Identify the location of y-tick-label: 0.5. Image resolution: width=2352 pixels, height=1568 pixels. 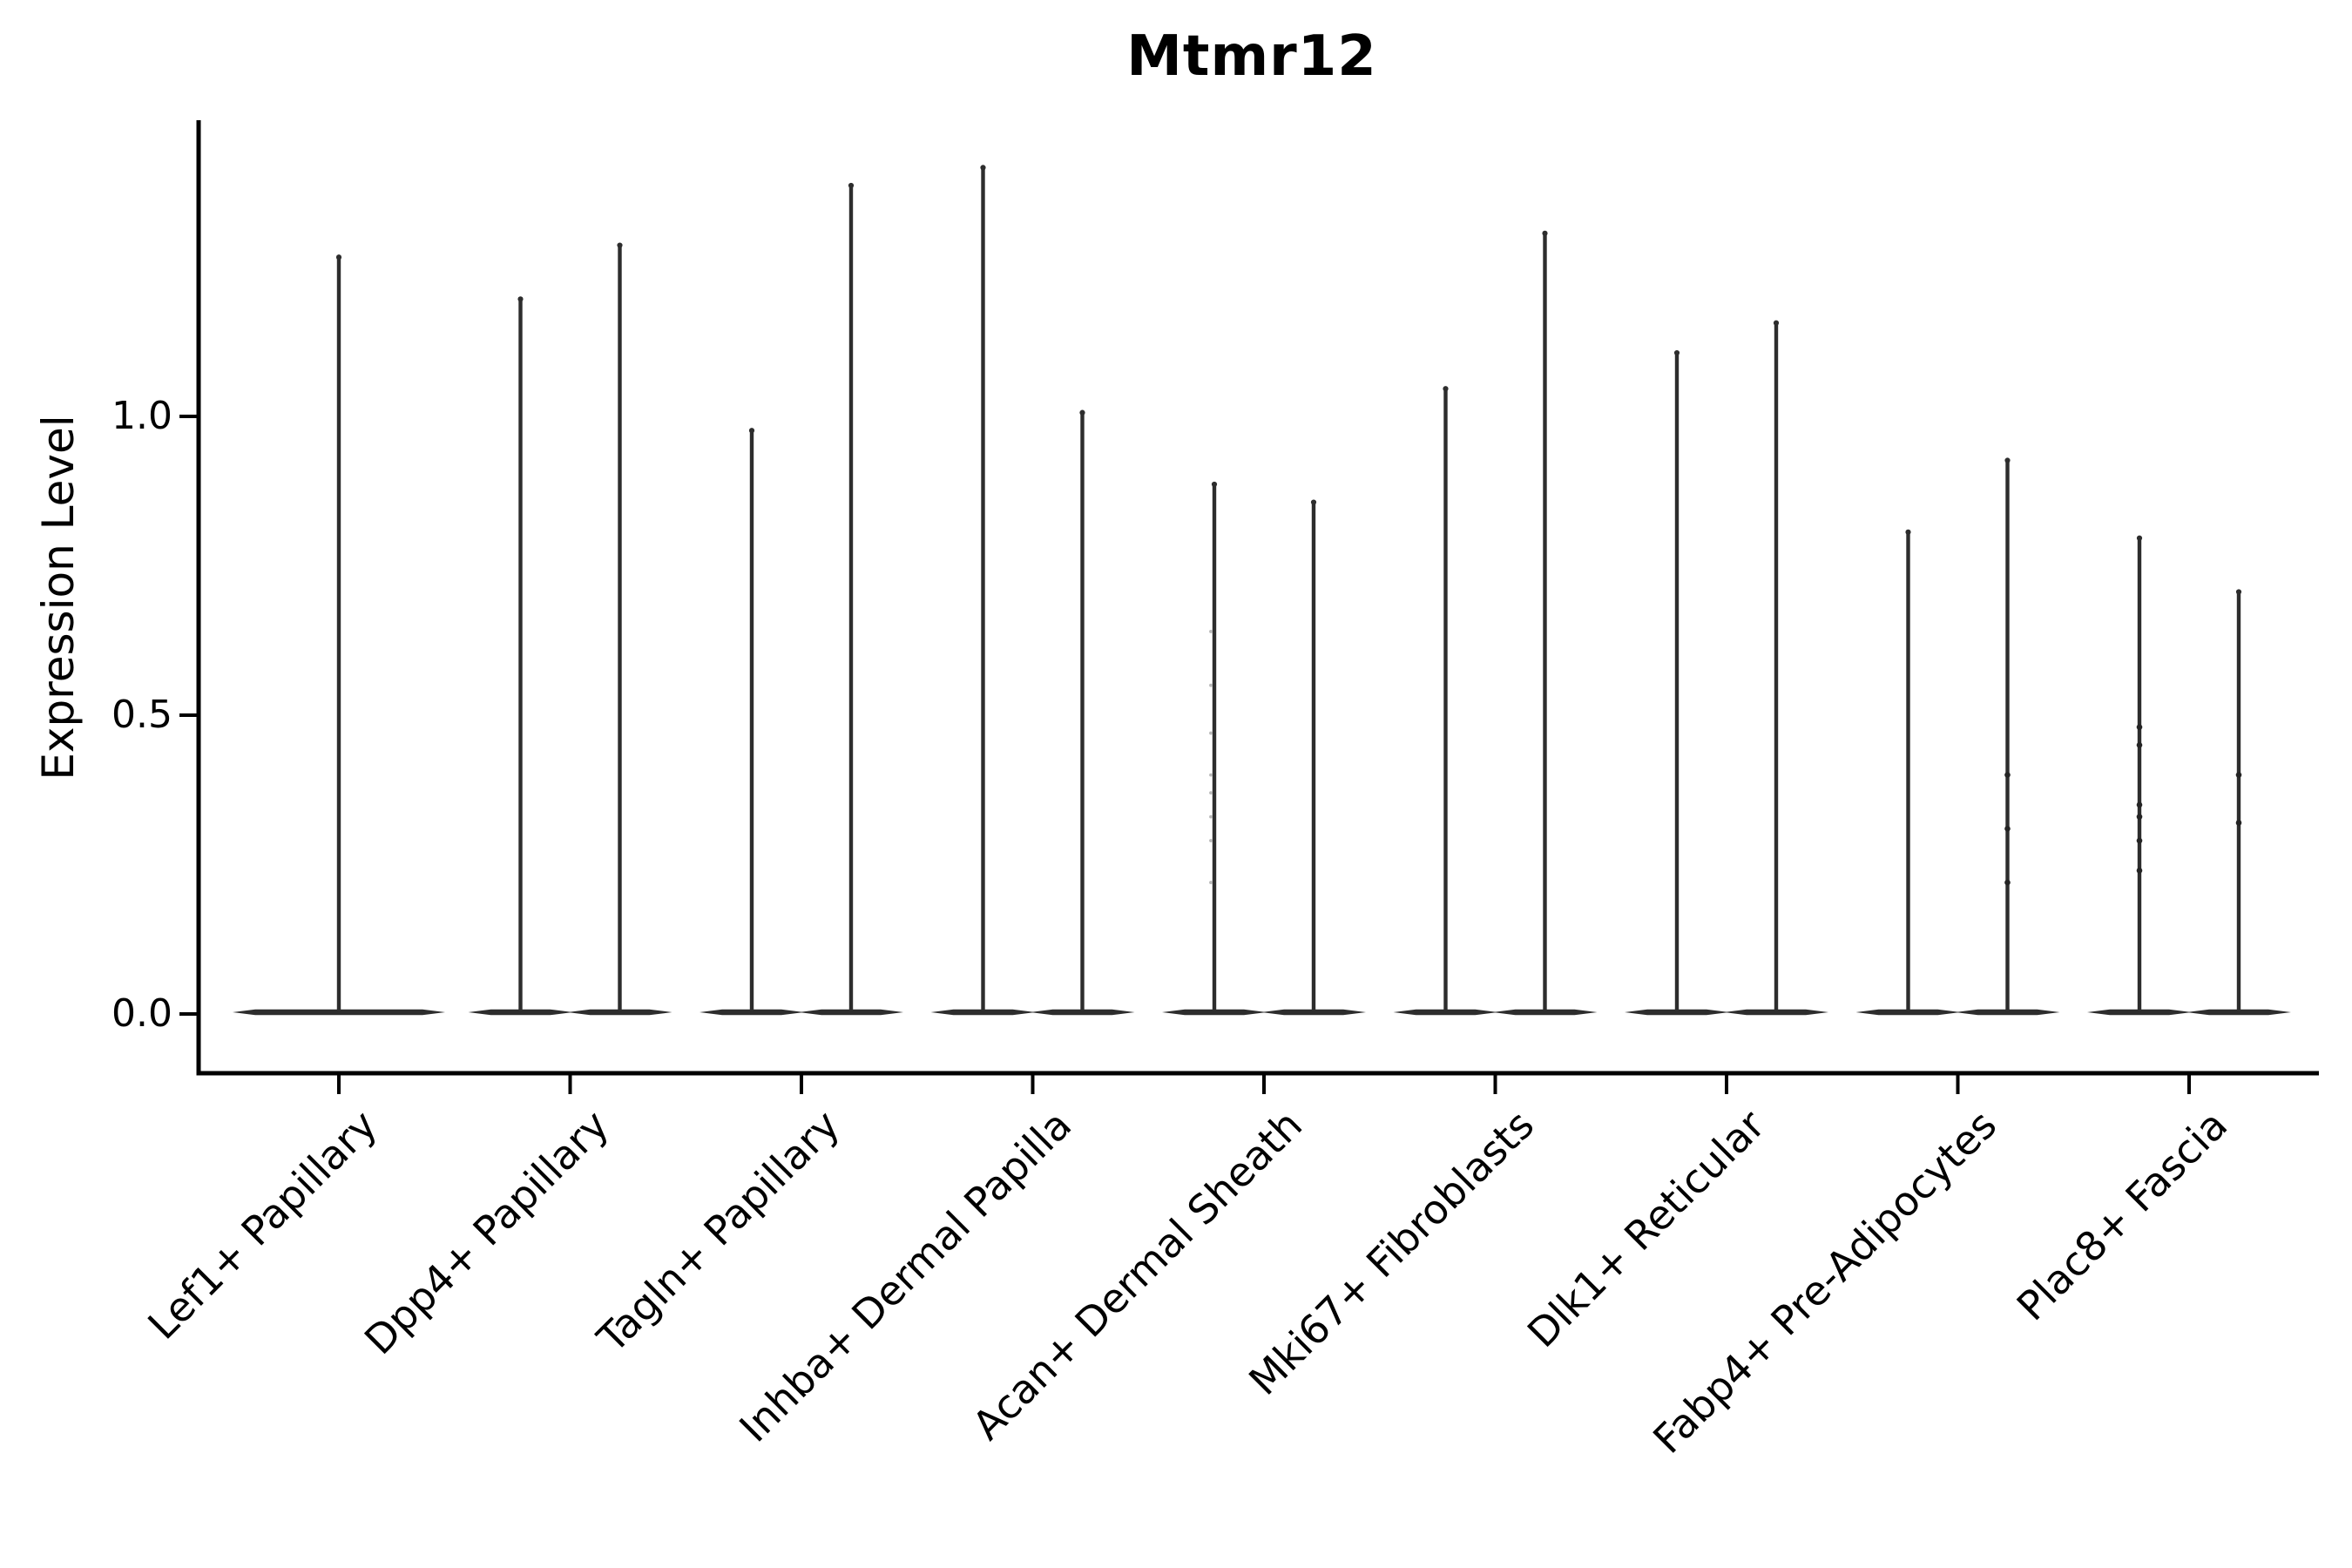
(142, 715).